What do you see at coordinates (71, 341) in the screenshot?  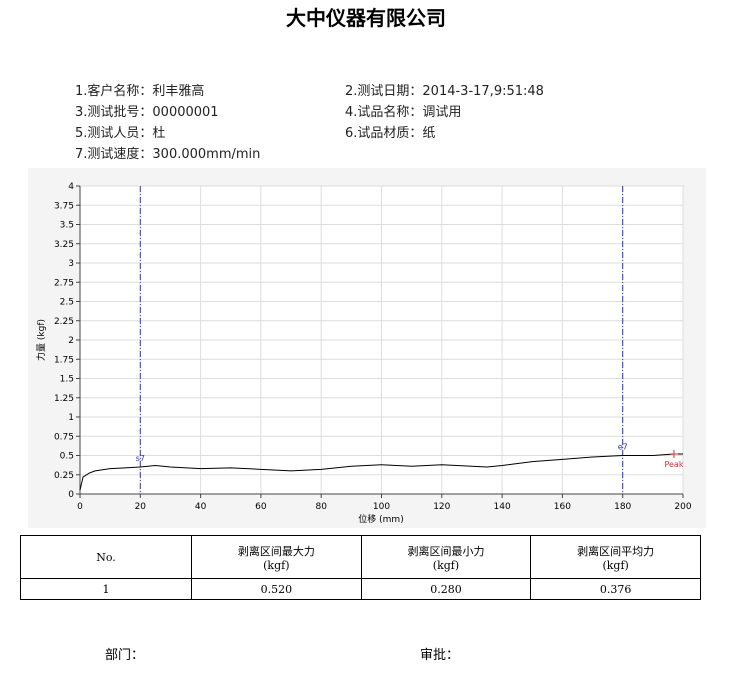 I see `y-tick-label: 2` at bounding box center [71, 341].